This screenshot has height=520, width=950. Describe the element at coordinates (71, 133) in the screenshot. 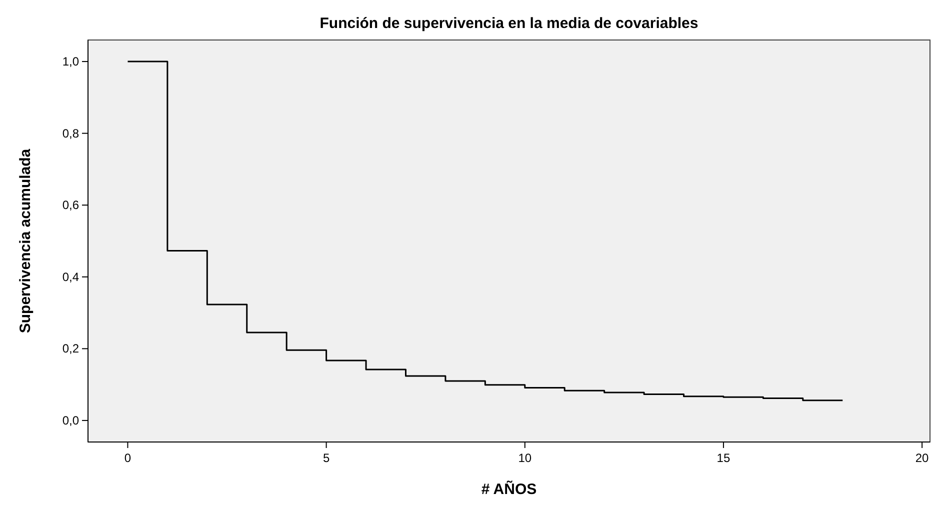

I see `y-tick-label: 0,8` at that location.